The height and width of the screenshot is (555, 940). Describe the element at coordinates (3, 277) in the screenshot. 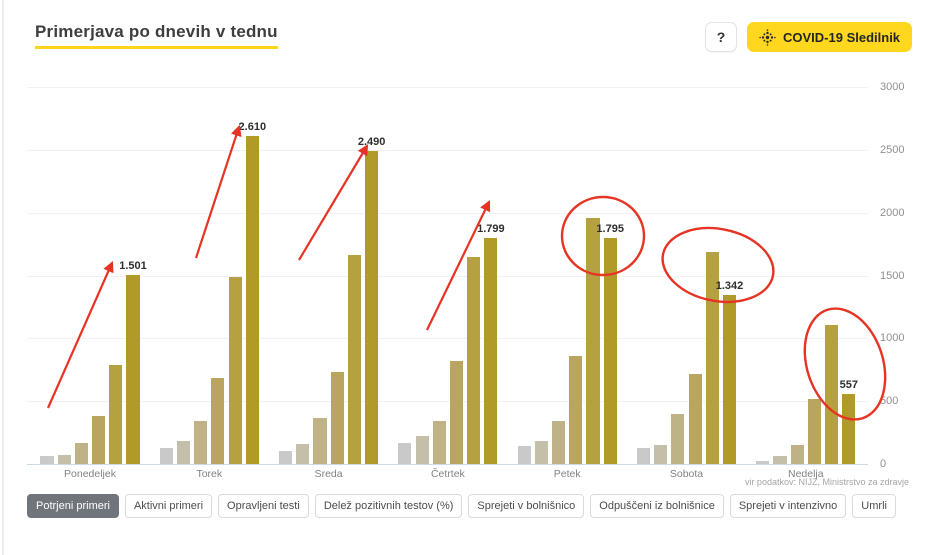

I see `page-left-edge` at that location.